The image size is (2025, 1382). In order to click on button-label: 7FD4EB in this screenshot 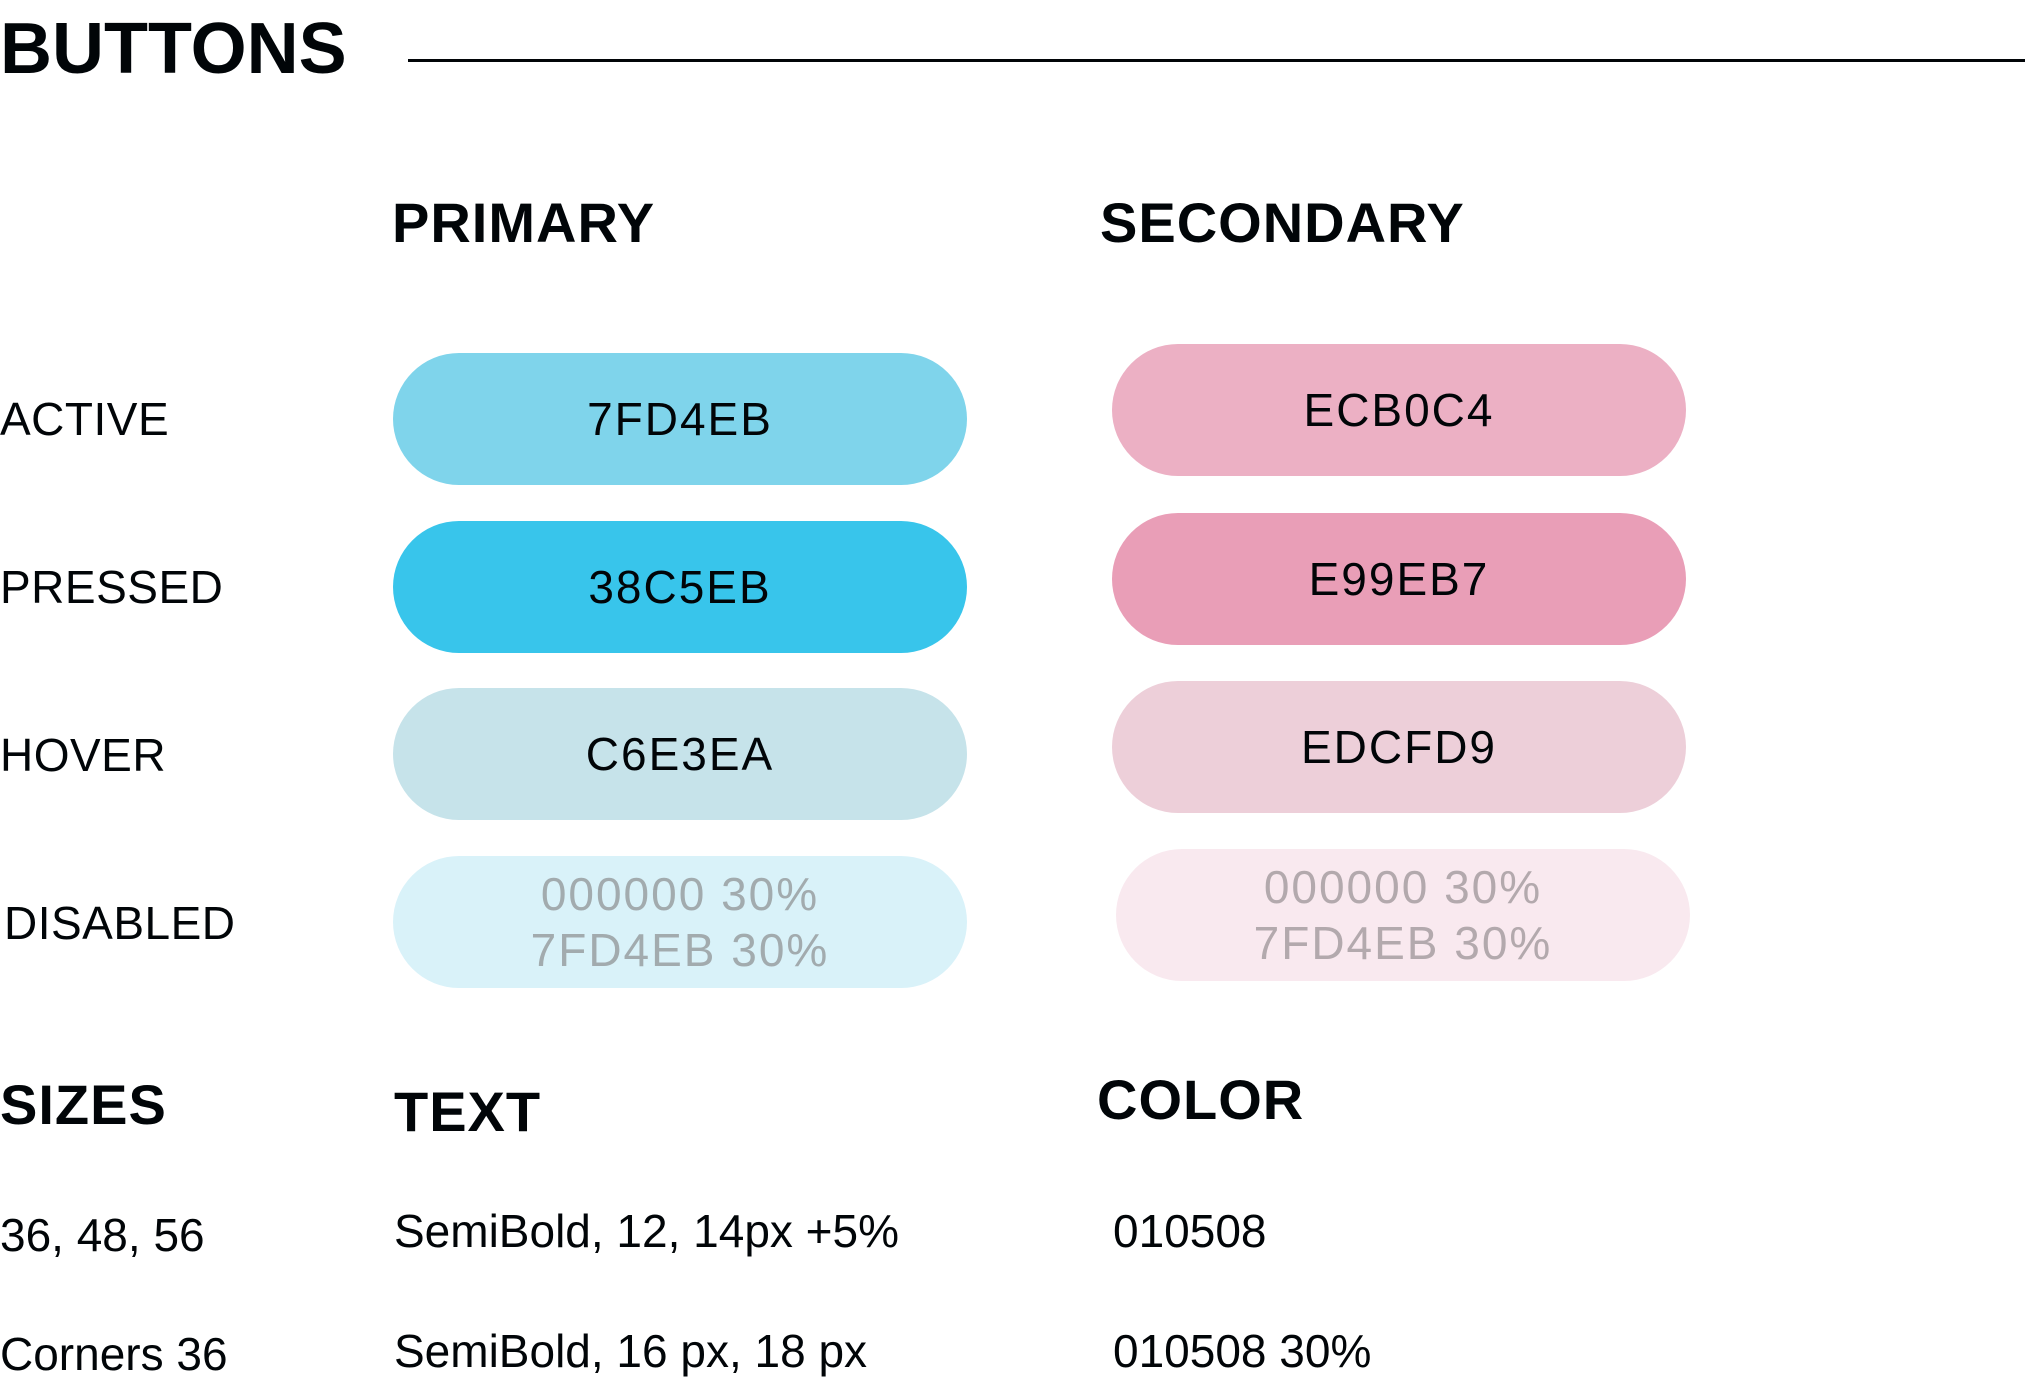, I will do `click(680, 419)`.